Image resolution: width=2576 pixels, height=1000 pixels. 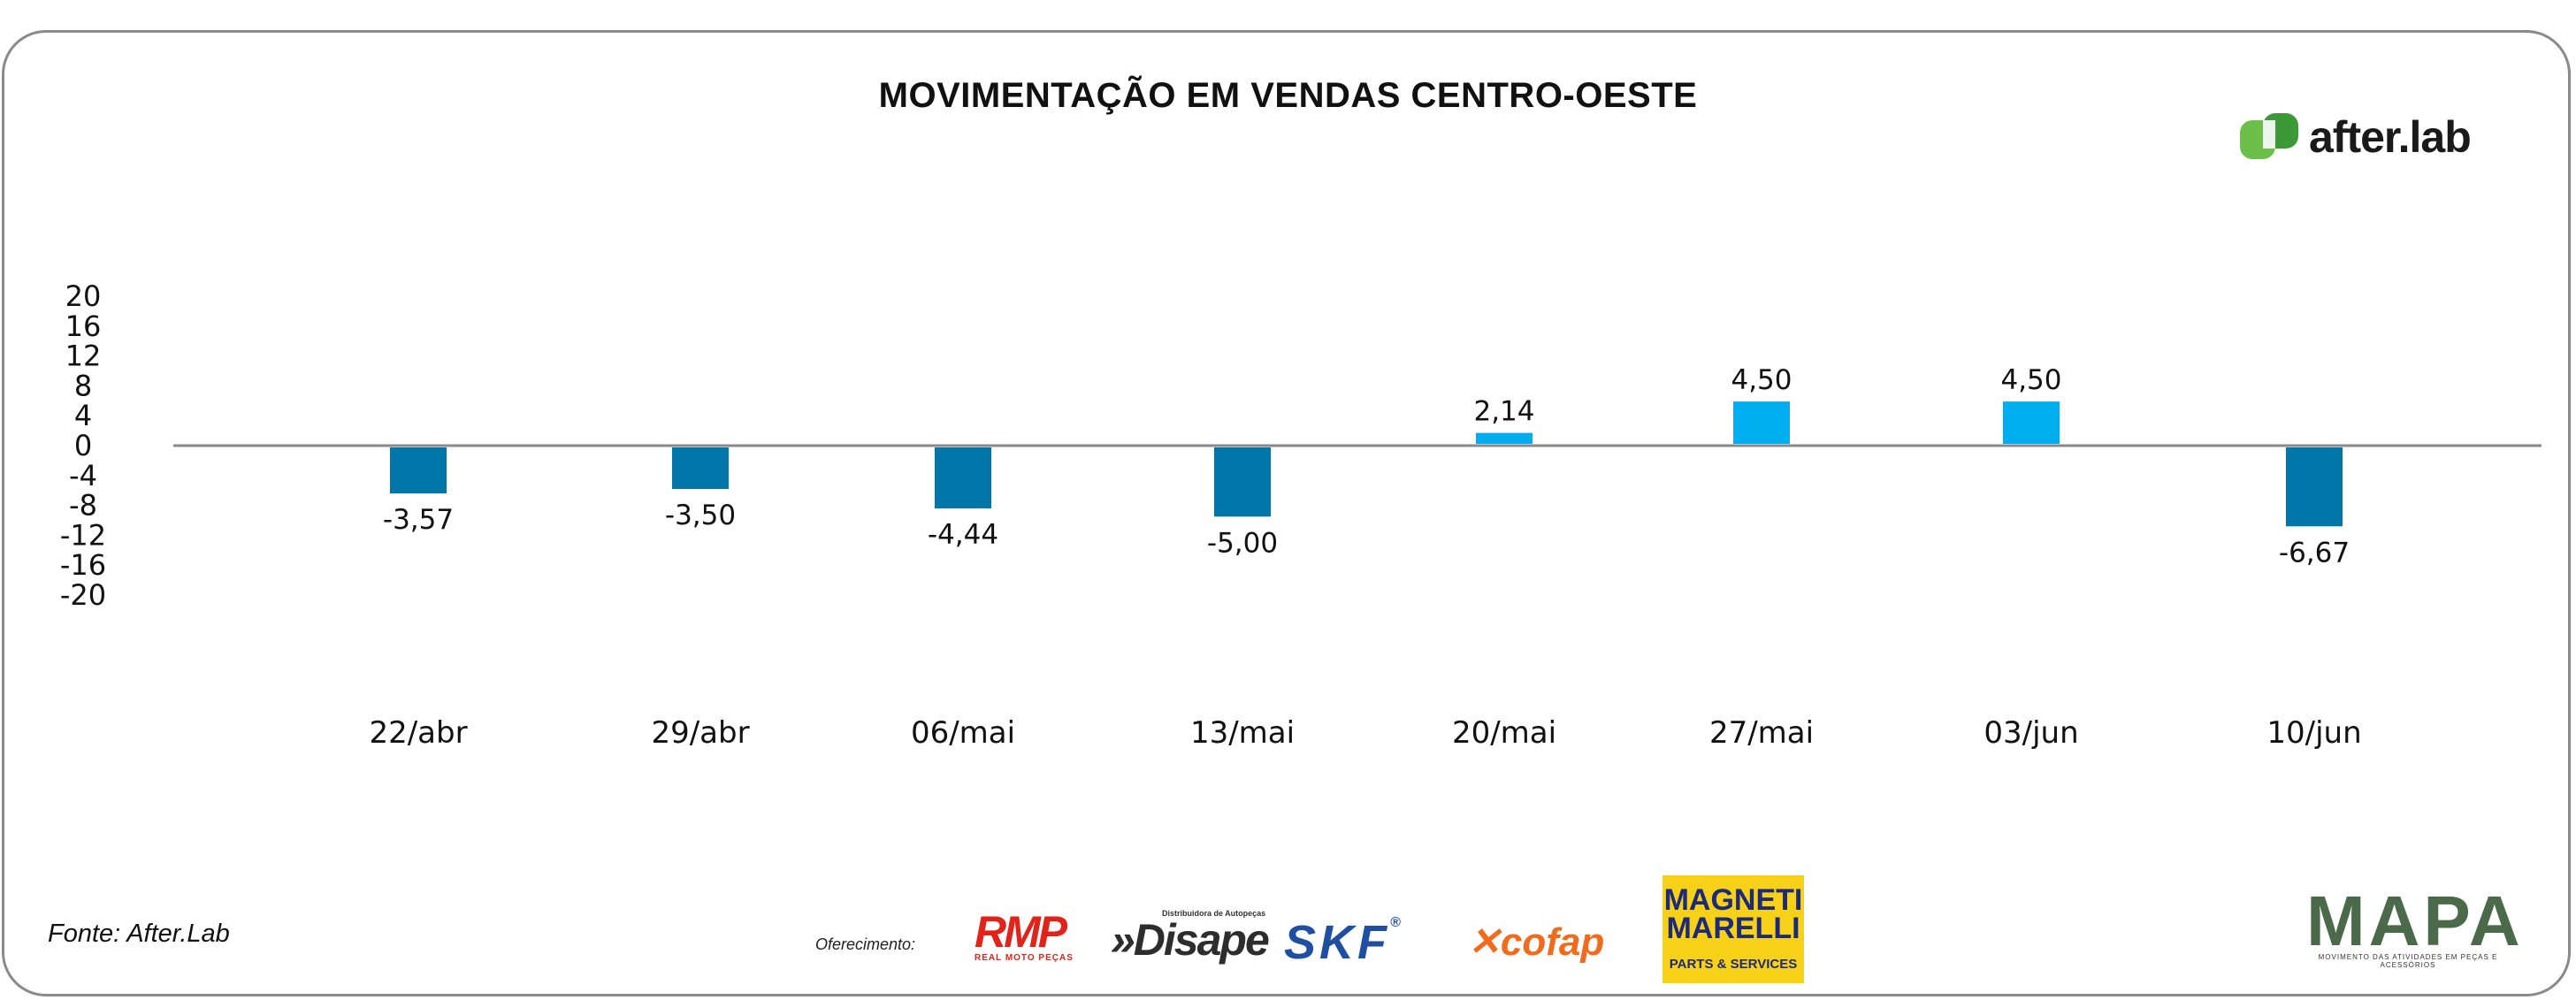 I want to click on magneti-marelli-logo: MAGNETI MARELLI PARTS & SERVICES, so click(x=1733, y=929).